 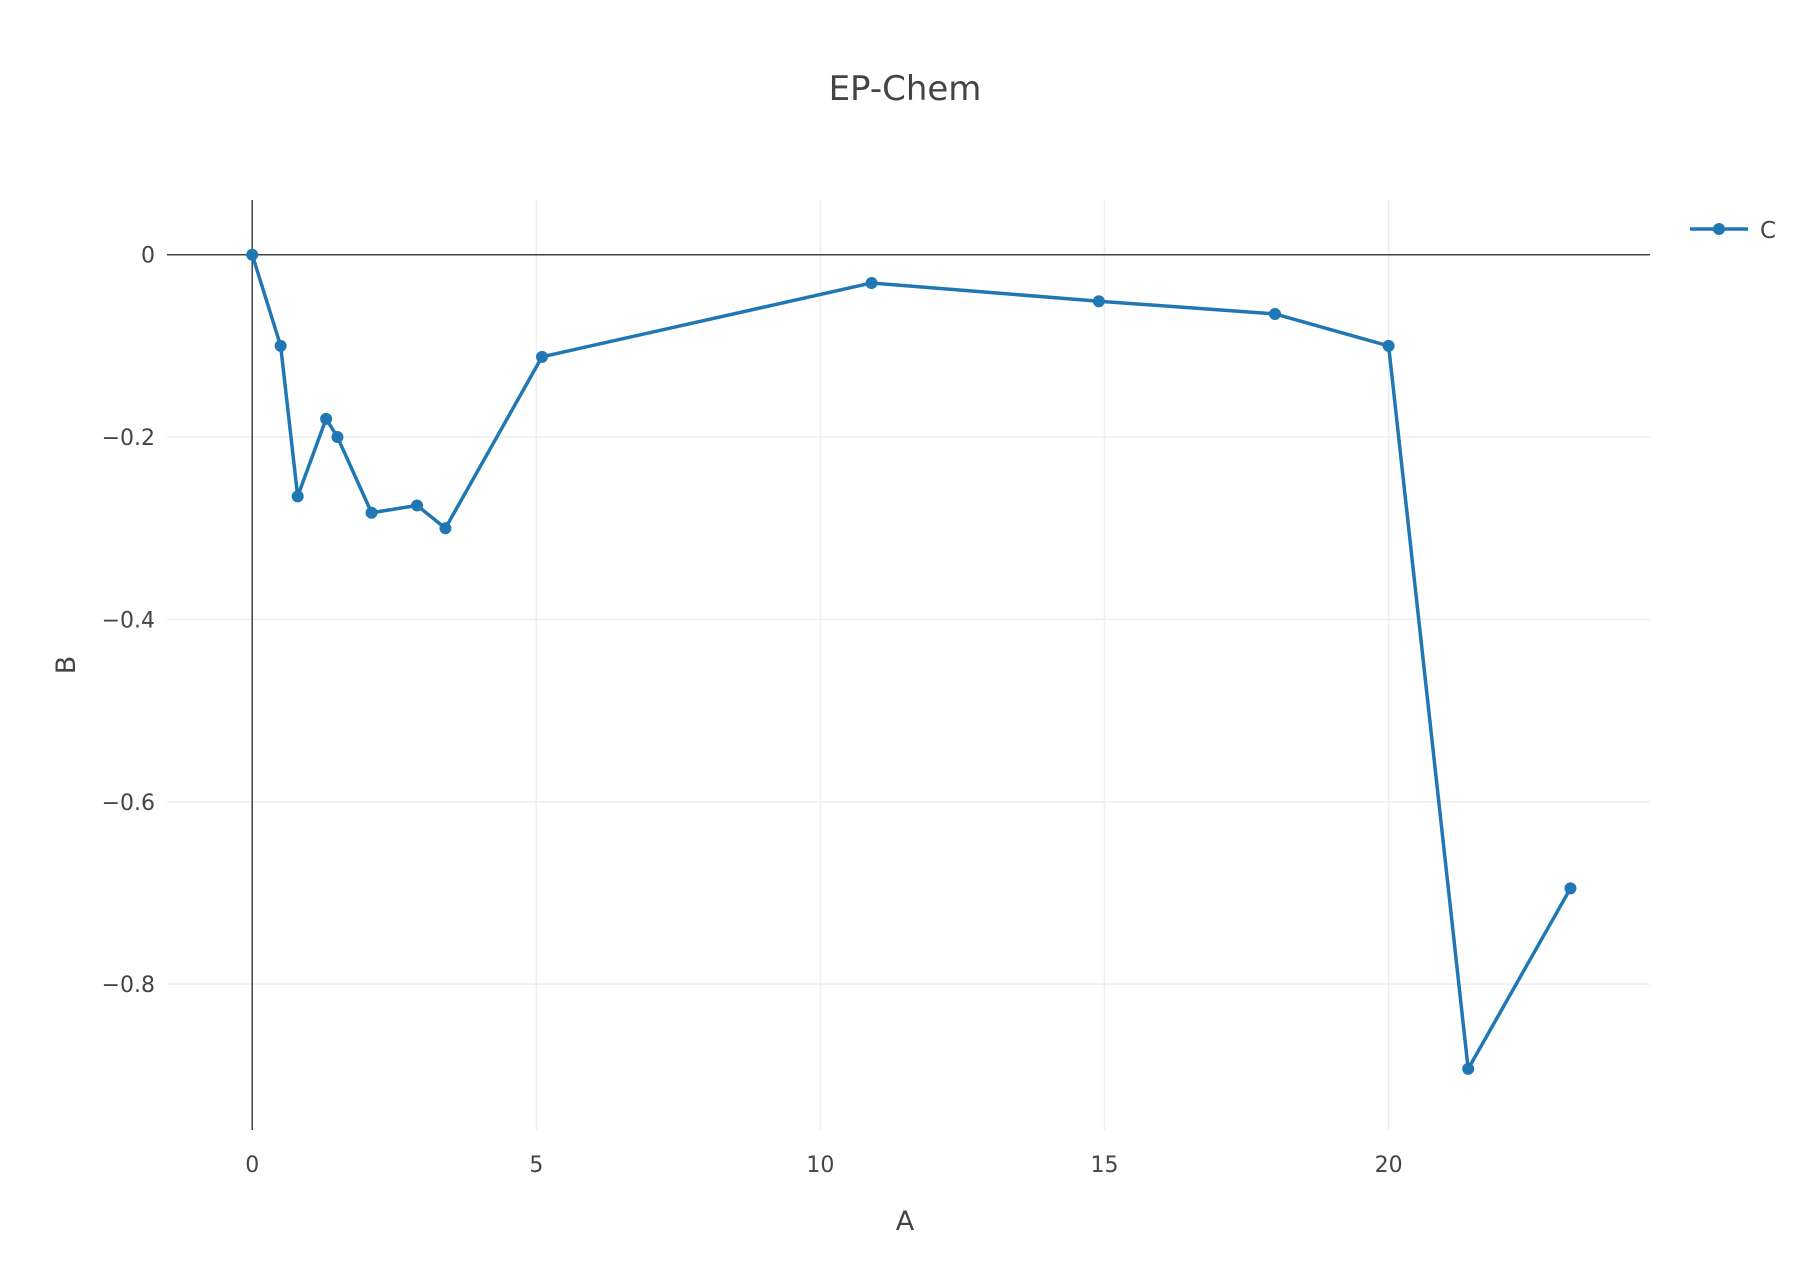 What do you see at coordinates (1105, 1165) in the screenshot?
I see `x-tick-label: 15` at bounding box center [1105, 1165].